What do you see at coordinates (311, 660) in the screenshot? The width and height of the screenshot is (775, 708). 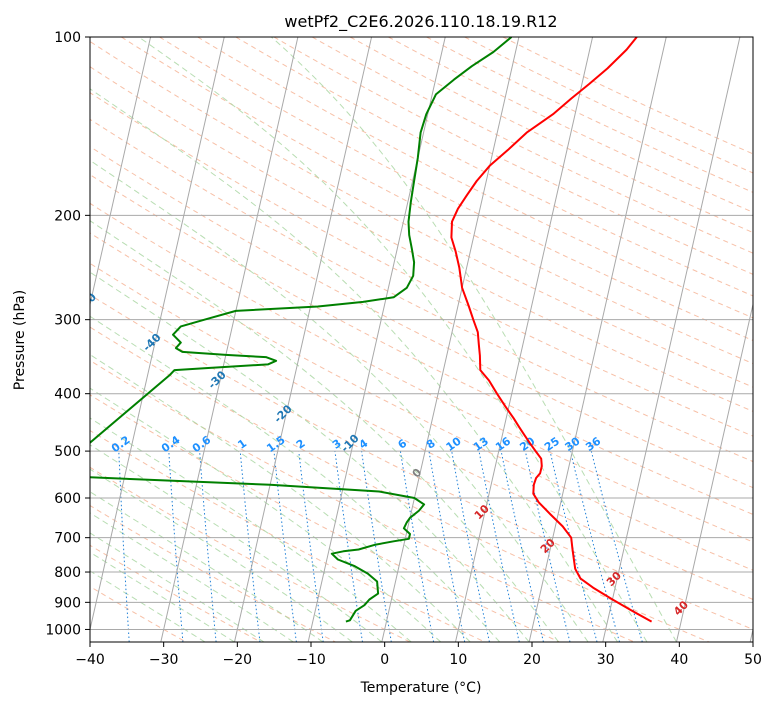 I see `x-tick-label: −10` at bounding box center [311, 660].